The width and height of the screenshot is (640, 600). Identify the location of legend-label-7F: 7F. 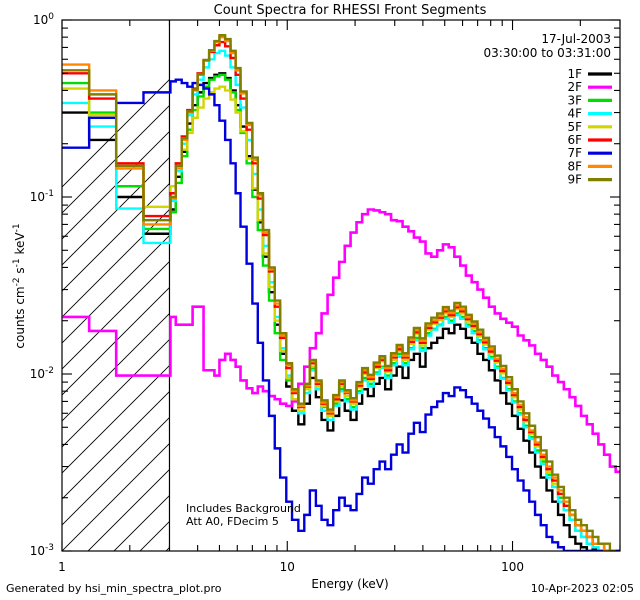
(574, 153).